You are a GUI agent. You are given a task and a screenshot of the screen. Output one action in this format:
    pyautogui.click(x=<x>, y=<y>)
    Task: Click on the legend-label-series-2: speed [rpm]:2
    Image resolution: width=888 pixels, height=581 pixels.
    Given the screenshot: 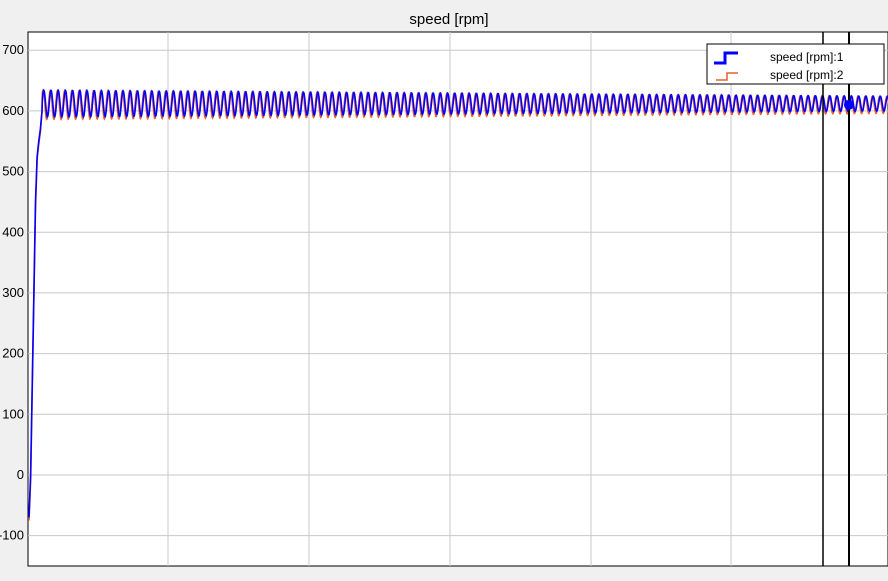 What is the action you would take?
    pyautogui.click(x=807, y=75)
    